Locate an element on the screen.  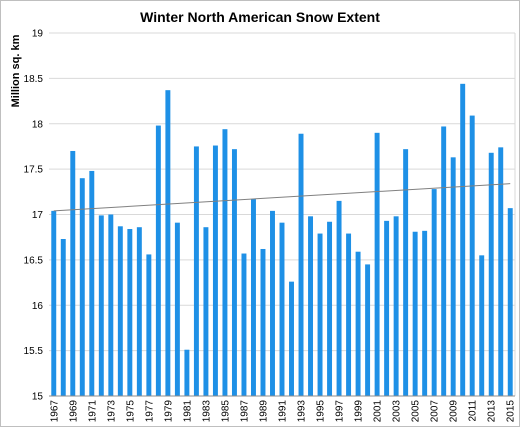
bar-1996 is located at coordinates (330, 308).